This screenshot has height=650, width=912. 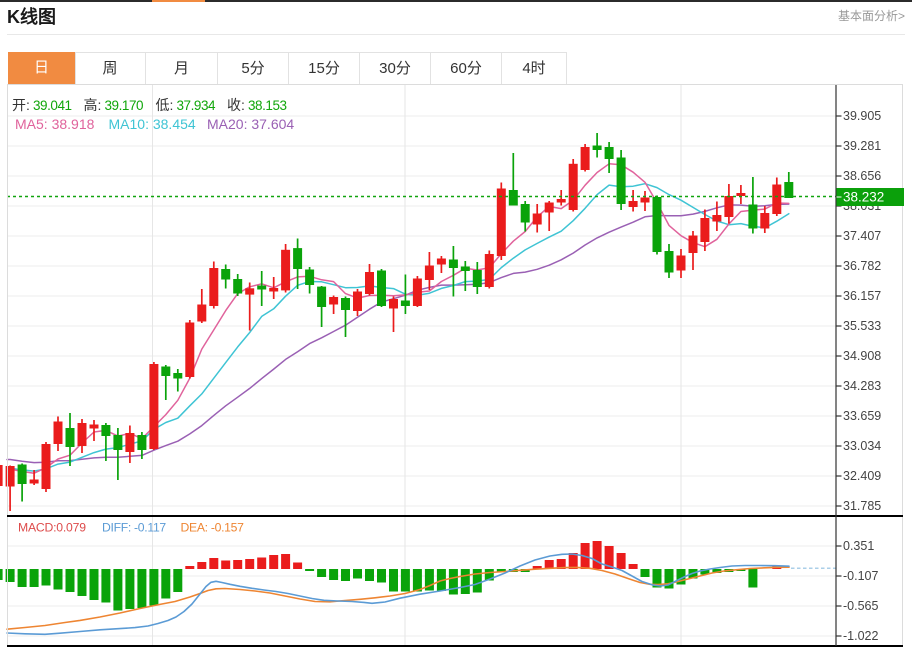 I want to click on svg-text: 高:, so click(x=93, y=105).